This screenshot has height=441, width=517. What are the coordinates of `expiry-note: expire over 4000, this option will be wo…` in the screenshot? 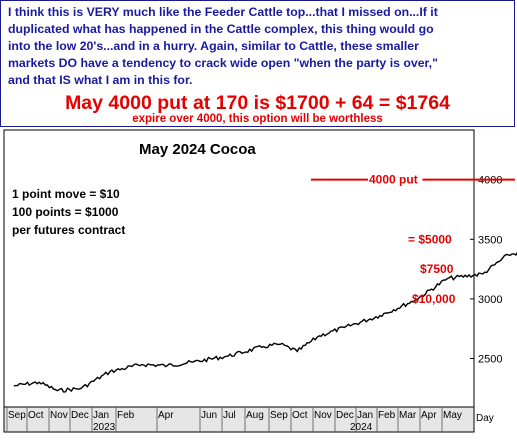 It's located at (257, 119).